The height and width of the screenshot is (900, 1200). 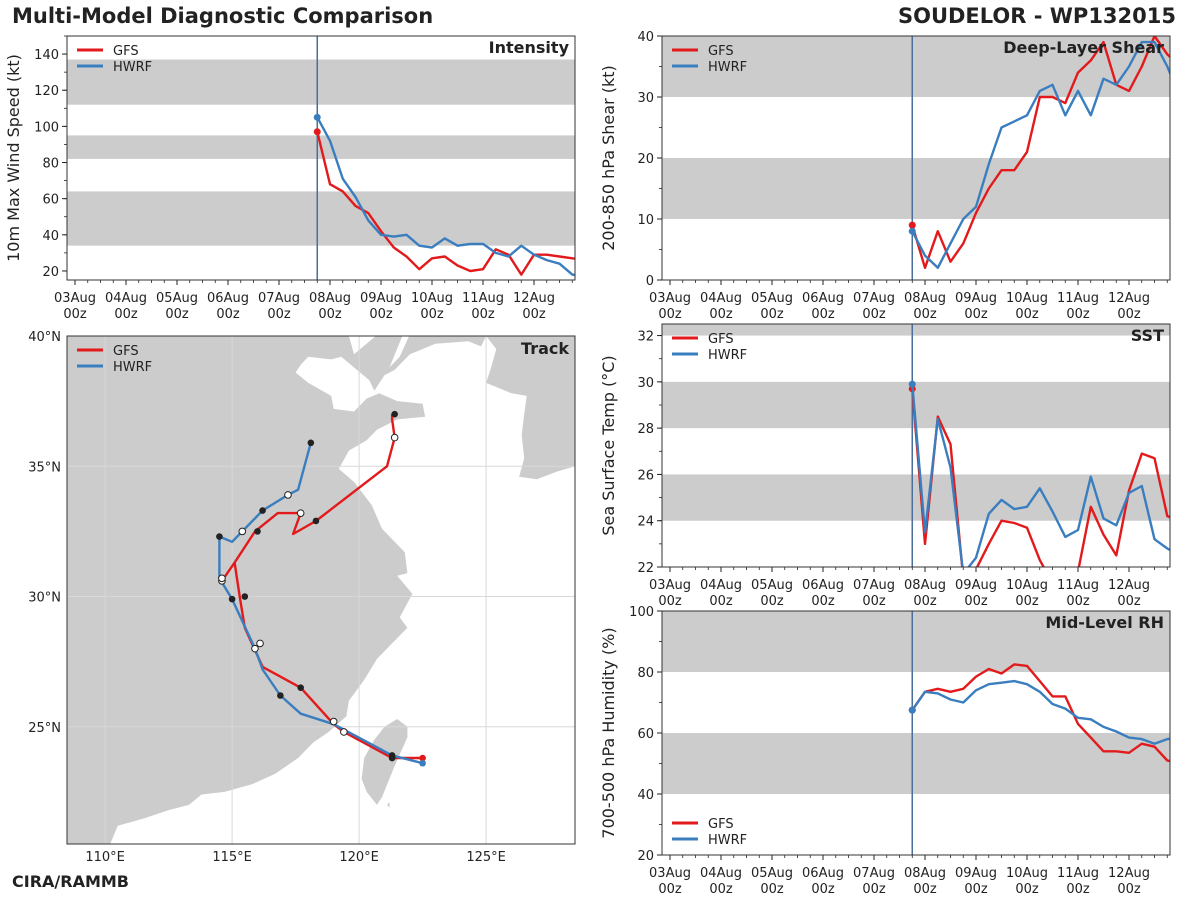 I want to click on storm-id: SOUDELOR - WP132015, so click(x=1036, y=16).